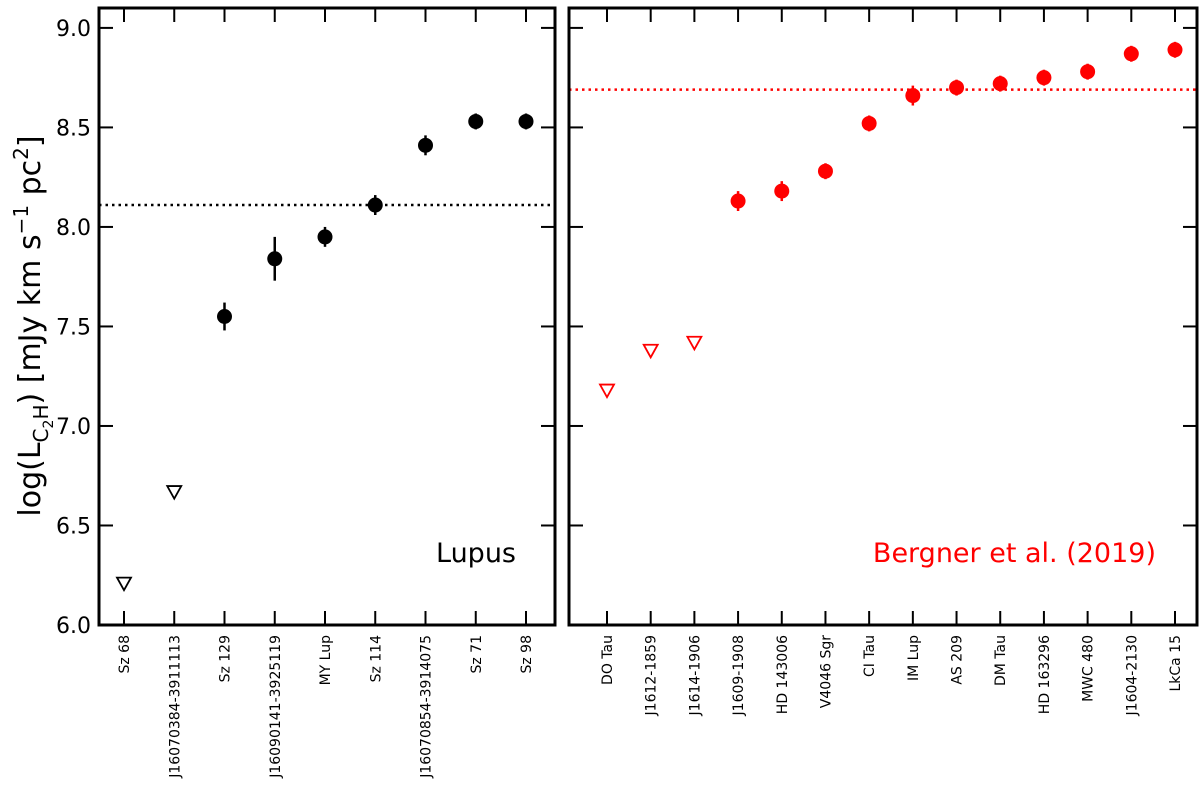  Describe the element at coordinates (783, 674) in the screenshot. I see `xtick-label: HD 143006` at that location.